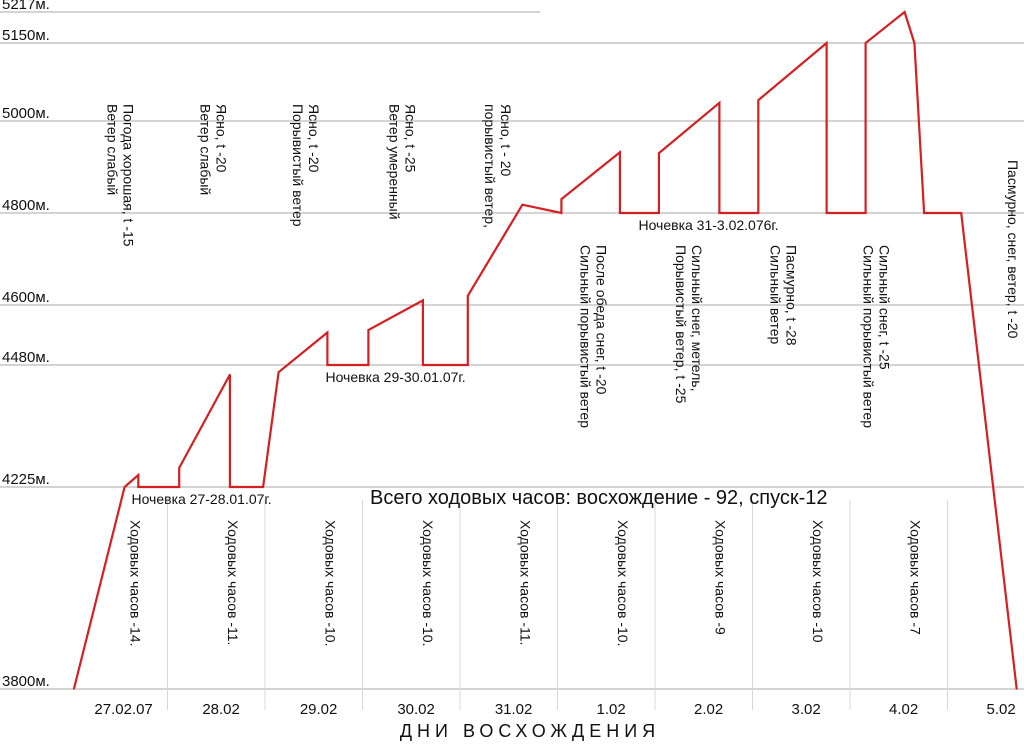 Image resolution: width=1024 pixels, height=746 pixels. I want to click on y-tick-label: 4800м., so click(26, 205).